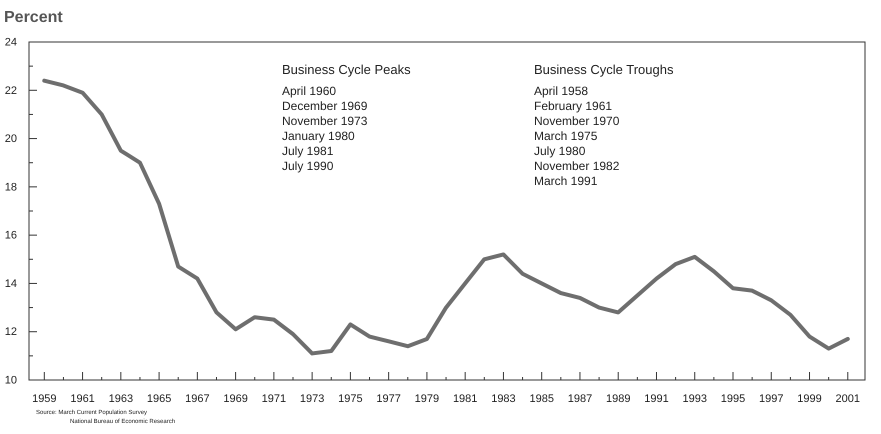 The width and height of the screenshot is (881, 434). What do you see at coordinates (312, 398) in the screenshot?
I see `x-tick-label: 1973` at bounding box center [312, 398].